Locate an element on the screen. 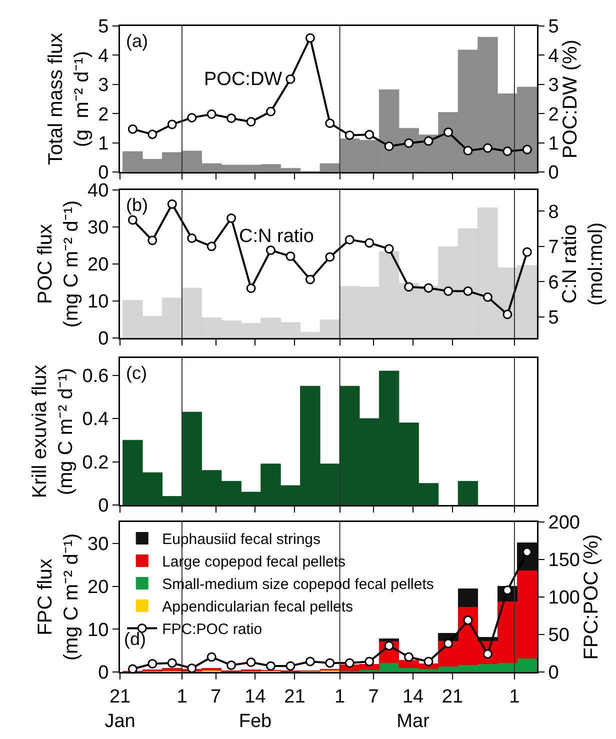  y2-tick-label: 100 is located at coordinates (564, 598).